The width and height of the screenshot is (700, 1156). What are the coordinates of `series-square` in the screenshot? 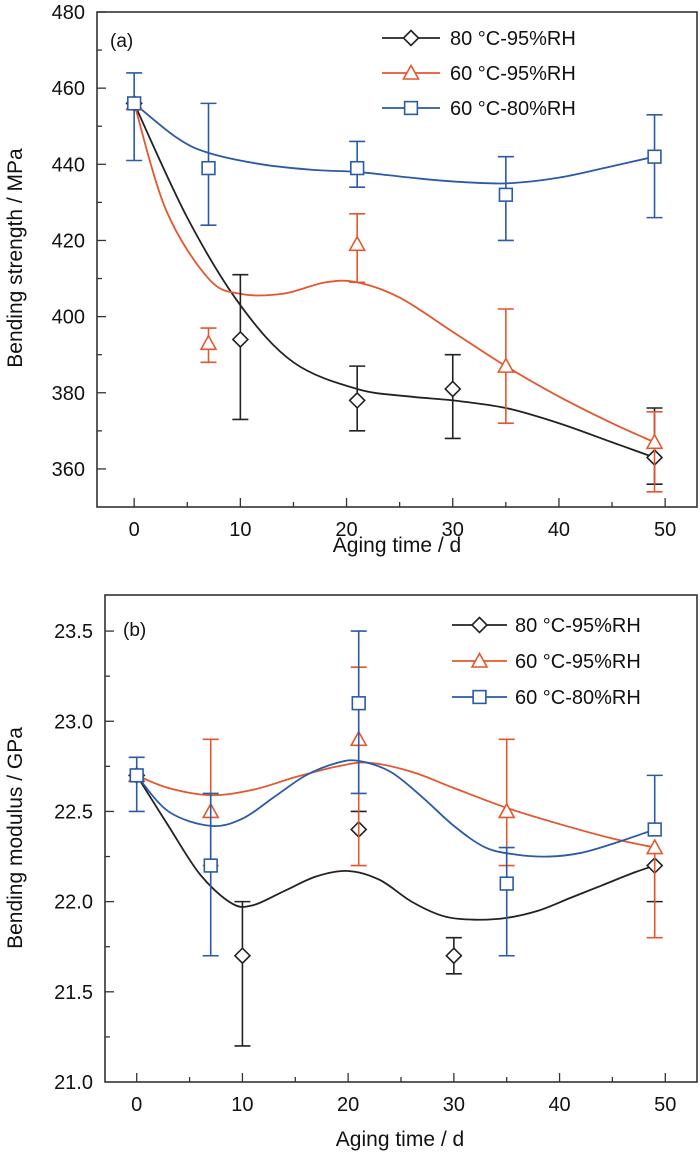 It's located at (394, 157).